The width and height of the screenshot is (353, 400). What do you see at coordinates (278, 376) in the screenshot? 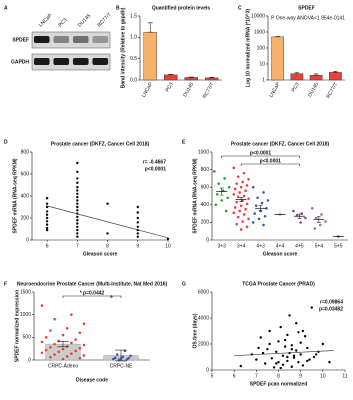
I see `x-tick-label: 8` at bounding box center [278, 376].